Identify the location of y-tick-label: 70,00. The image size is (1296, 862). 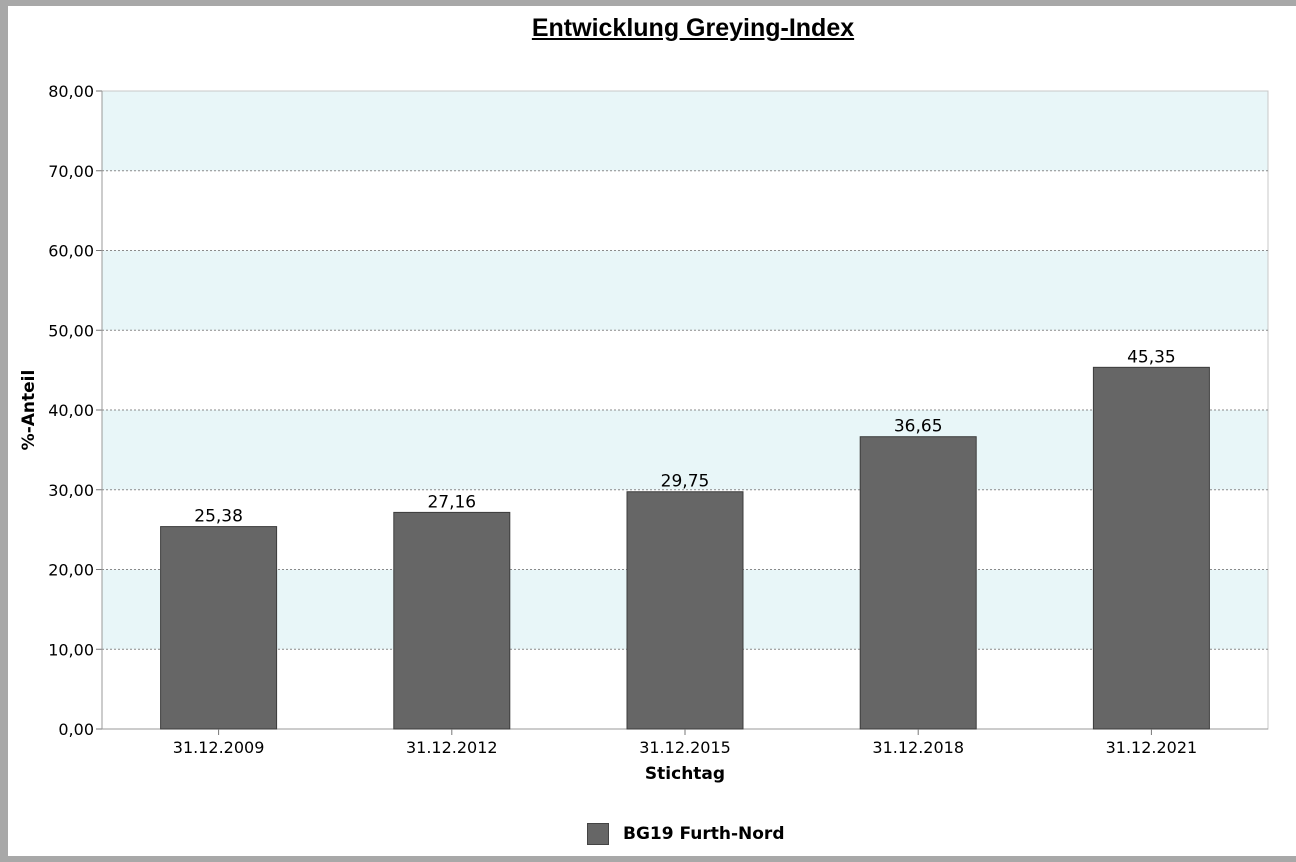
(71, 171).